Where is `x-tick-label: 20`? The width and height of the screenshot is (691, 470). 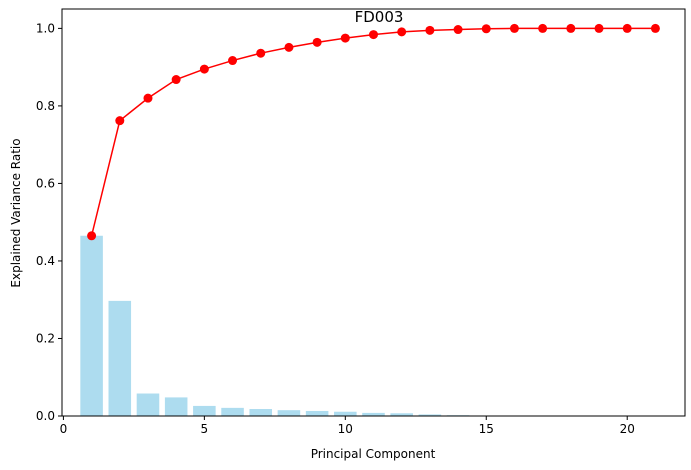
x-tick-label: 20 is located at coordinates (627, 429).